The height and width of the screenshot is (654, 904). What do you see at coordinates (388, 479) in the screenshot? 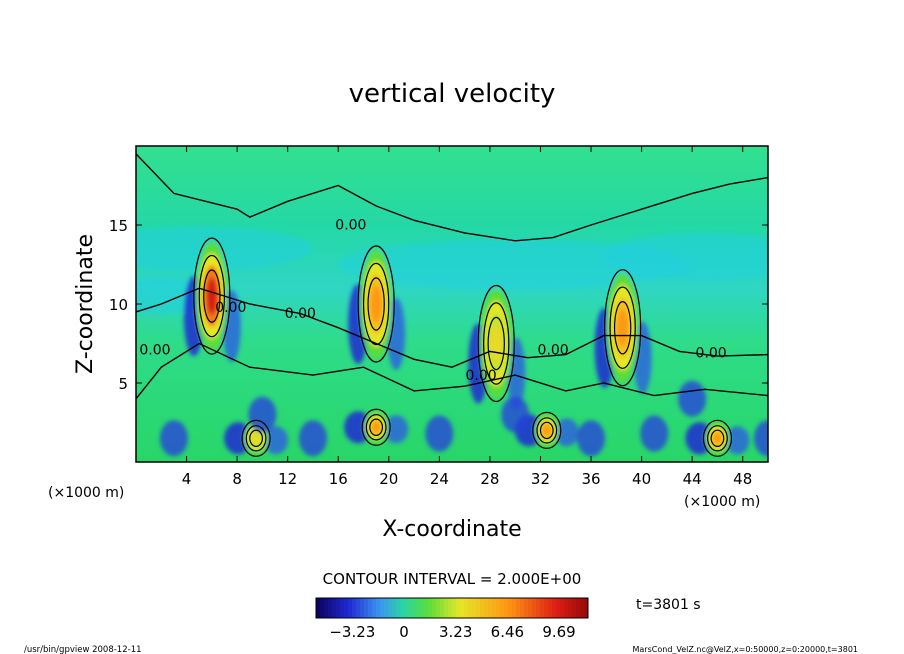
I see `x-tick-label: 20` at bounding box center [388, 479].